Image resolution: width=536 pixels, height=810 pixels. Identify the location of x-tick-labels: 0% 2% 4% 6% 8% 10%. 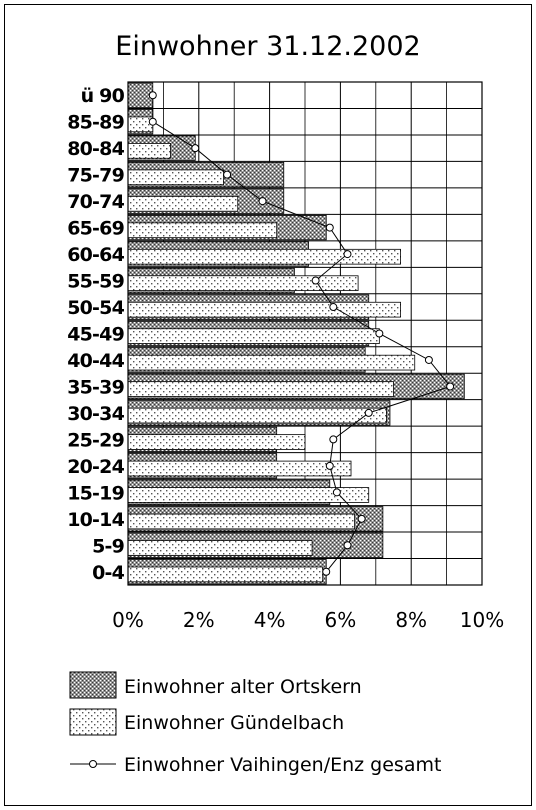
(308, 620).